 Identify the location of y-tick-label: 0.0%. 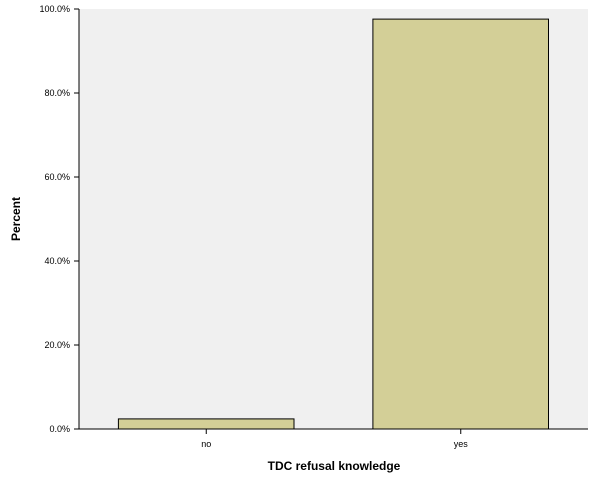
(59, 429).